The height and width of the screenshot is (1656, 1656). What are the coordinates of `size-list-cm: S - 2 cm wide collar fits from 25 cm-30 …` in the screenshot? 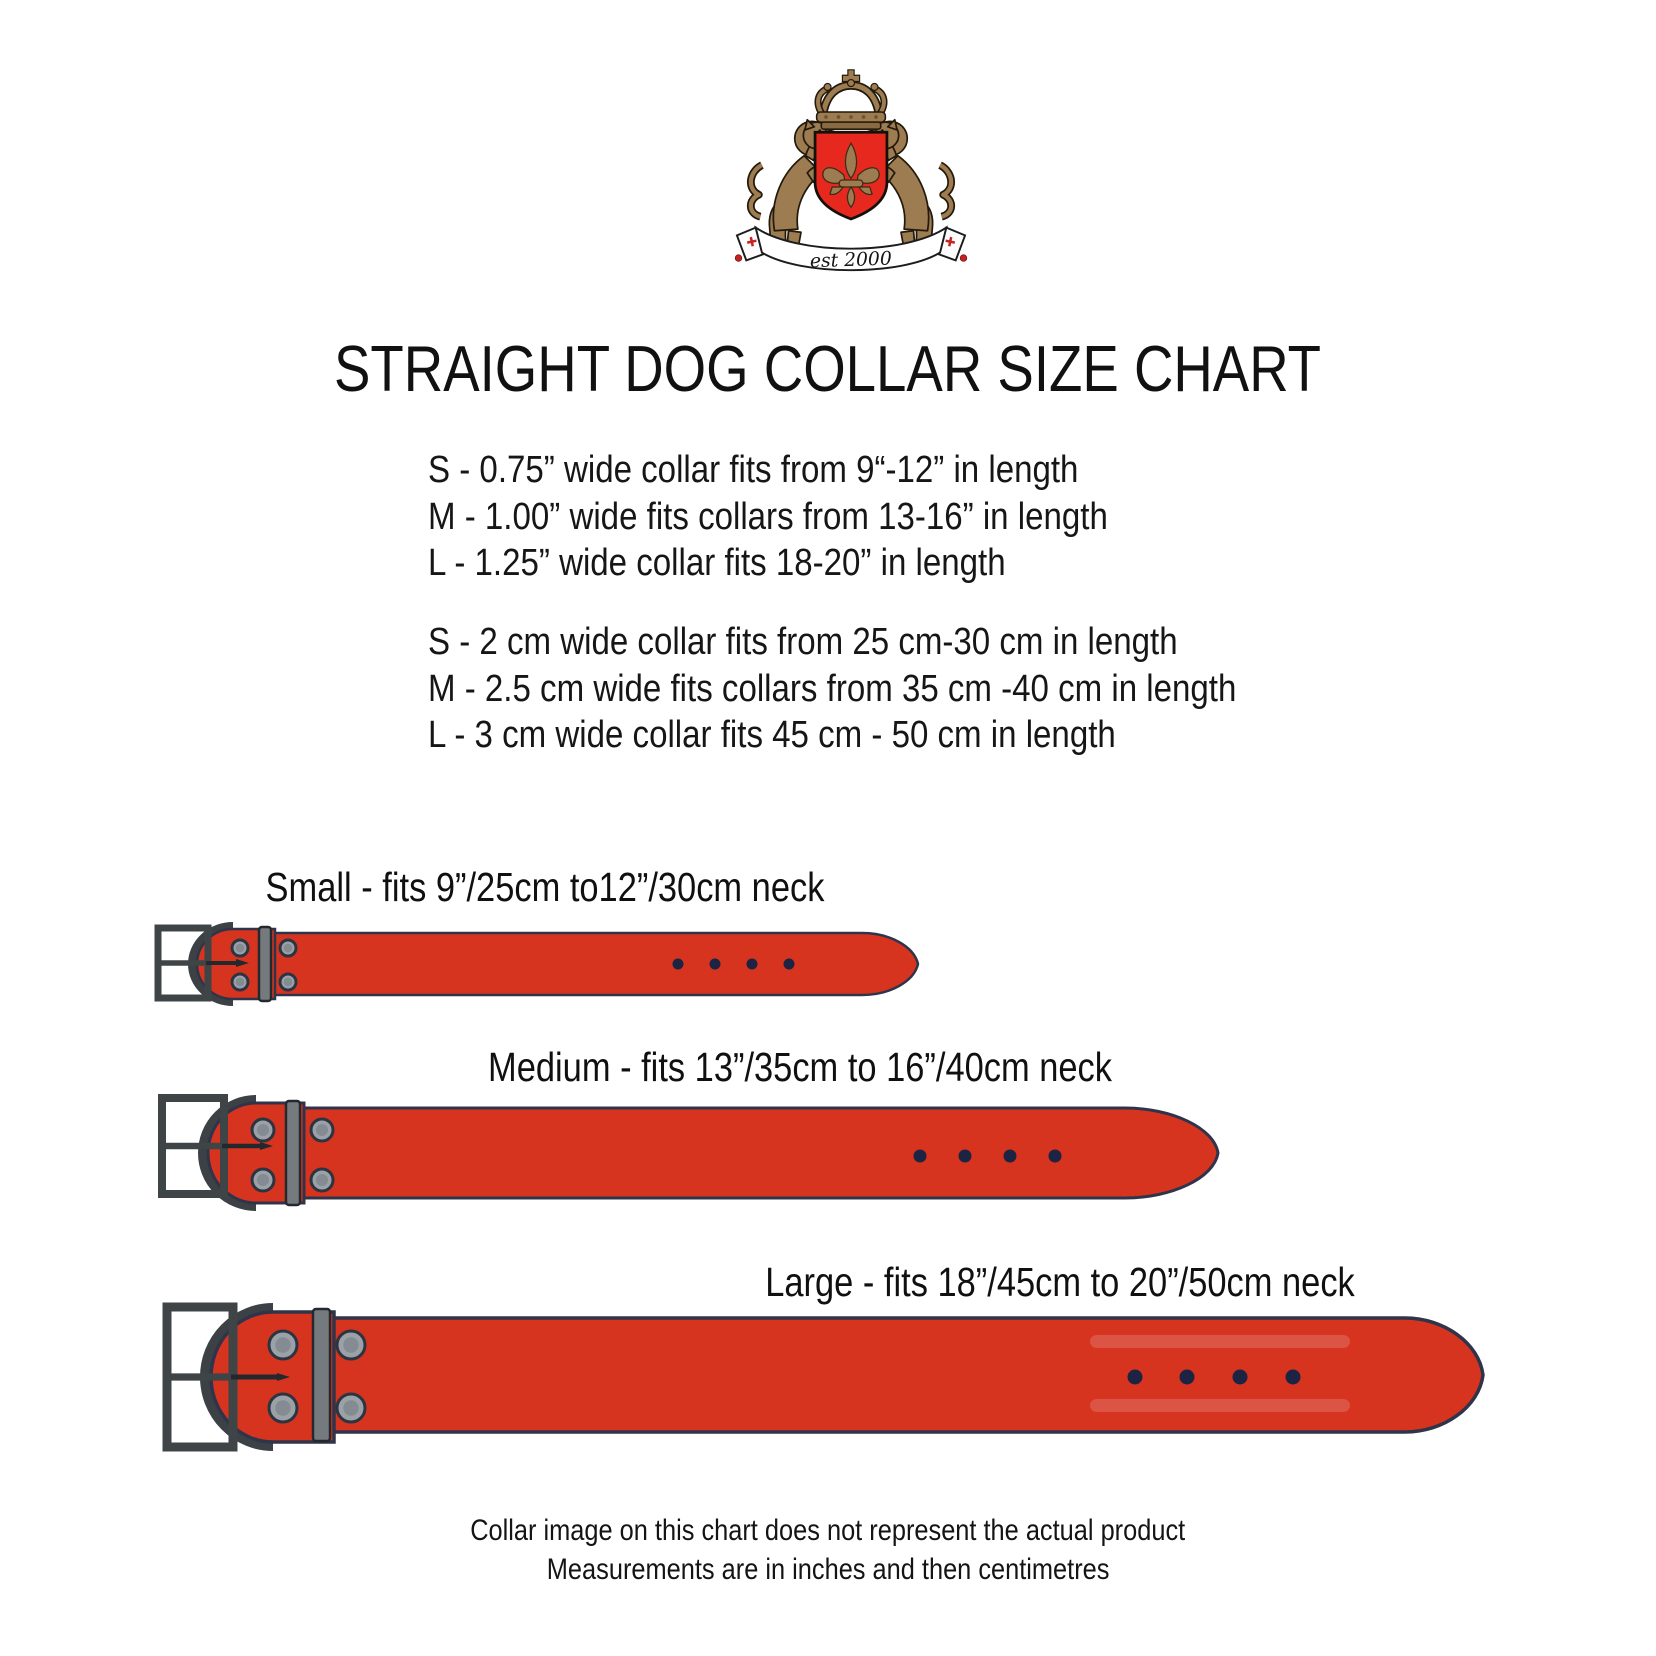 It's located at (892, 689).